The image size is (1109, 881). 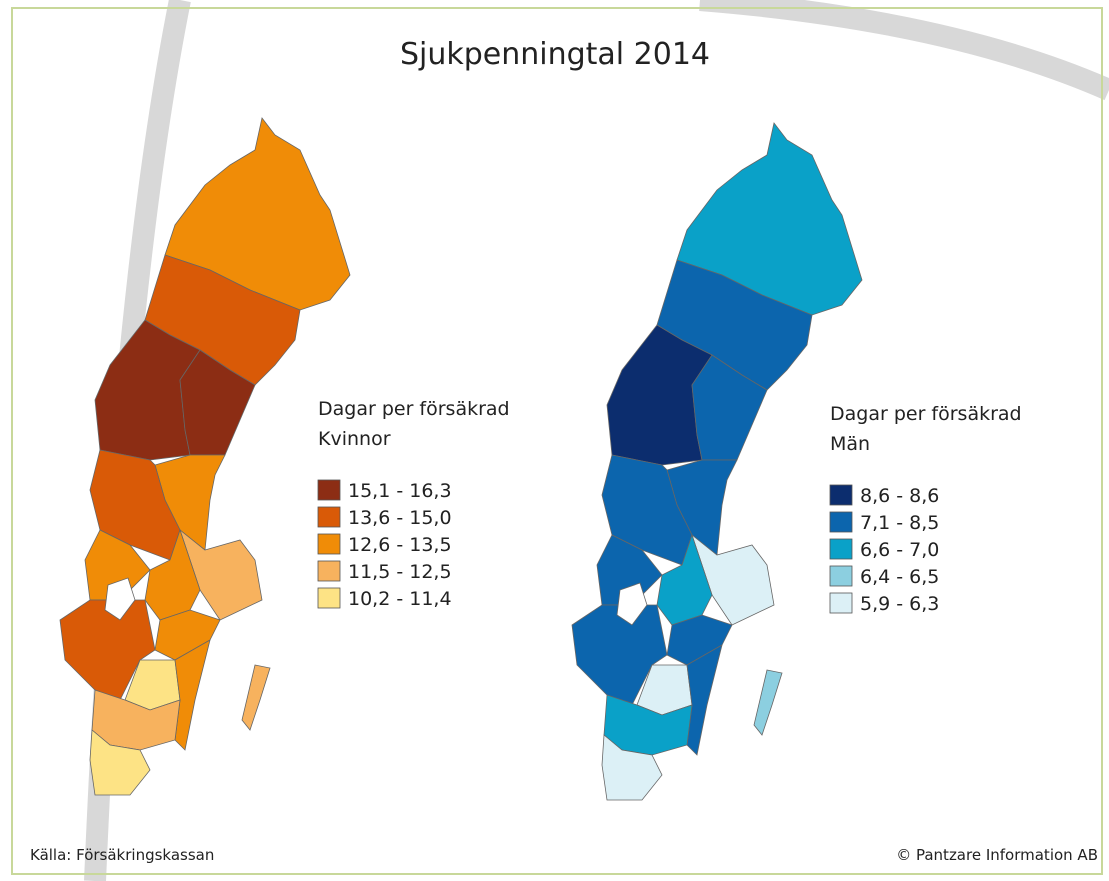 I want to click on source: Källa: Försäkringskassan, so click(x=122, y=855).